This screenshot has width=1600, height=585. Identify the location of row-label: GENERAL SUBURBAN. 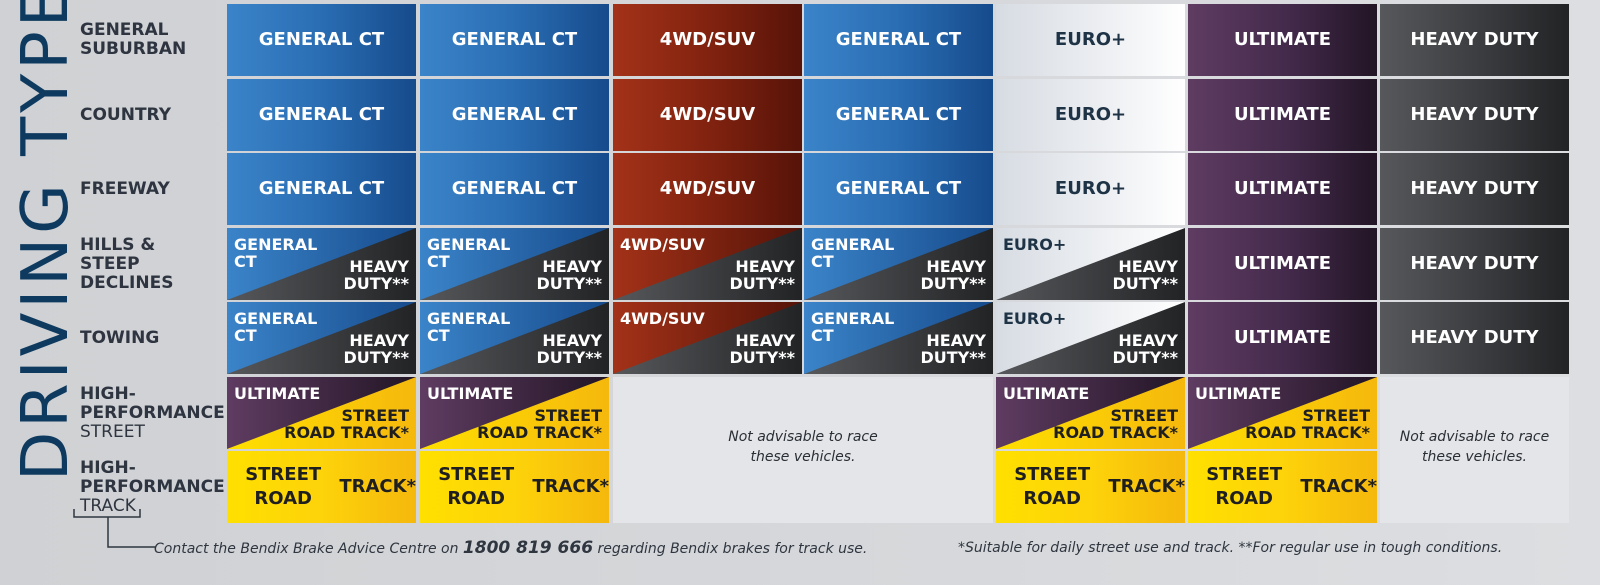
(152, 40).